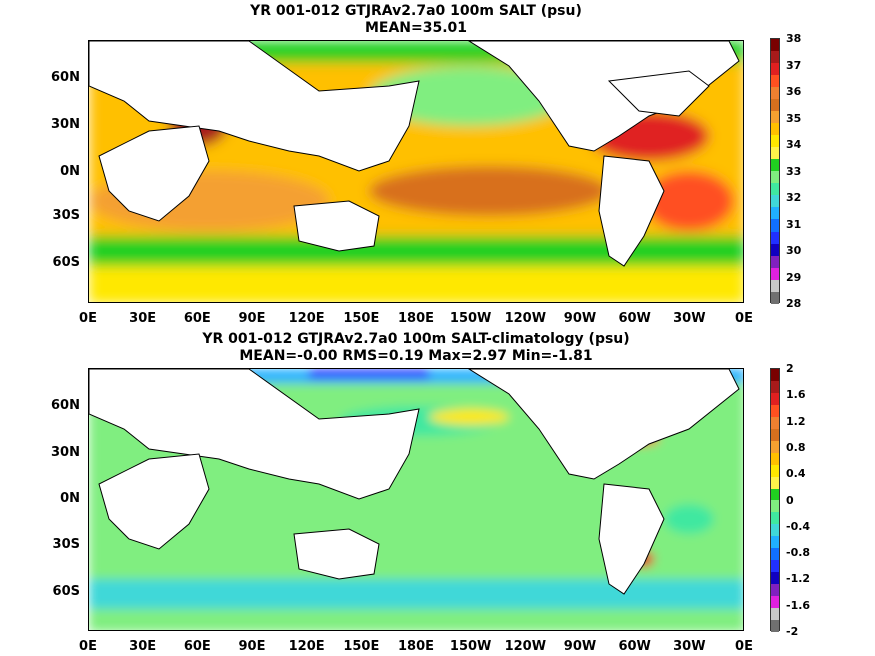 The height and width of the screenshot is (656, 875). Describe the element at coordinates (416, 251) in the screenshot. I see `southern-ocean-band` at that location.